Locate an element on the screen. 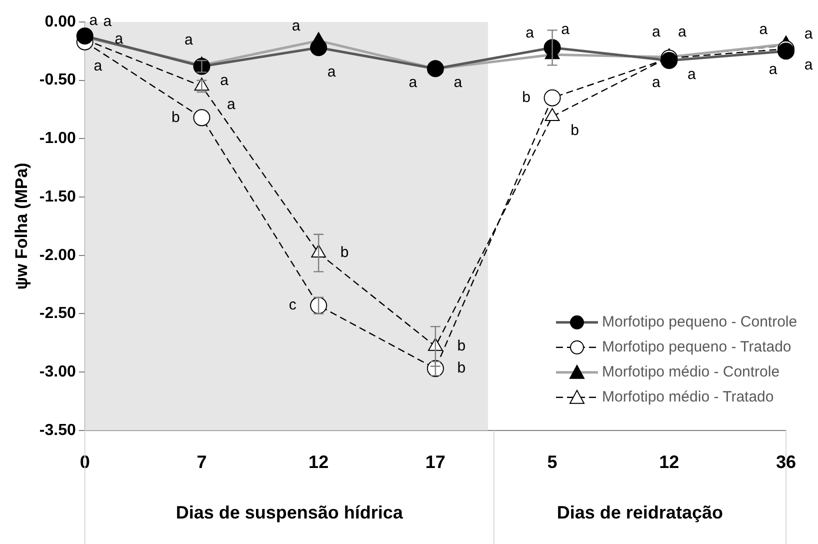 Image resolution: width=818 pixels, height=544 pixels. y-axis-title: ψw Folha (MPa) is located at coordinates (21, 226).